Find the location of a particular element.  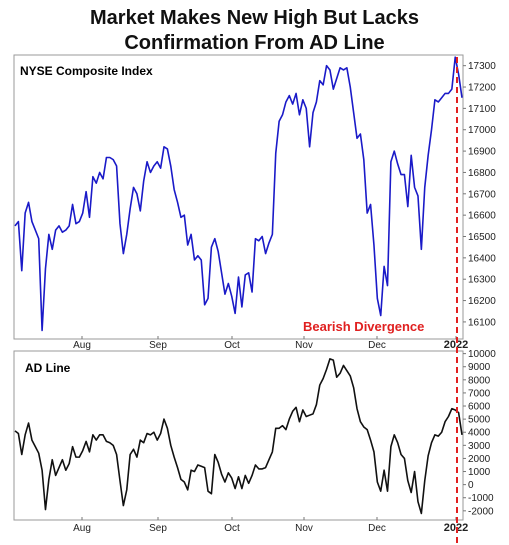

ad-ytick-label: 6000 is located at coordinates (479, 407).